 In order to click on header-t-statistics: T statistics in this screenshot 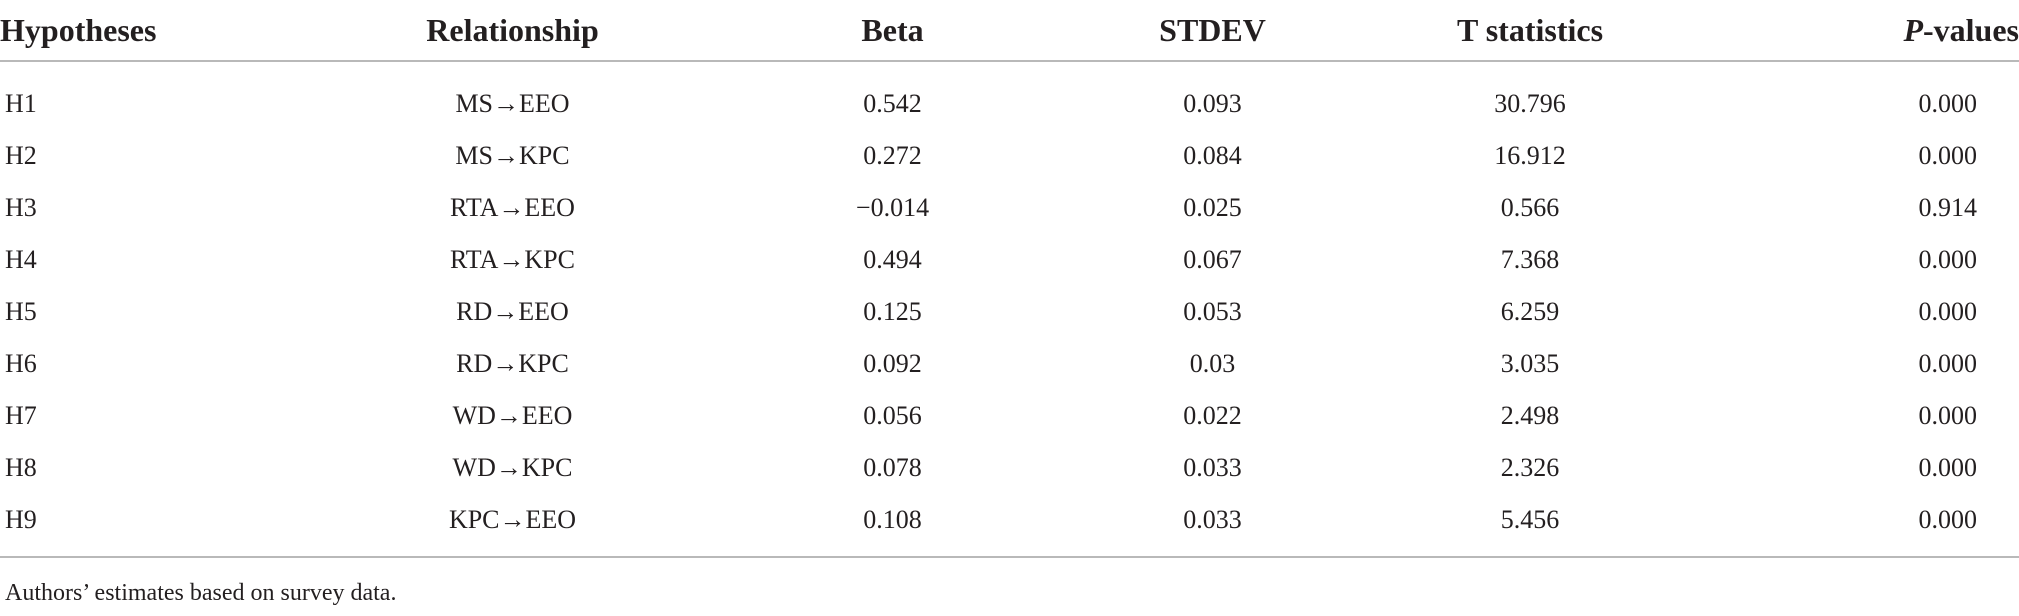, I will do `click(1530, 31)`.